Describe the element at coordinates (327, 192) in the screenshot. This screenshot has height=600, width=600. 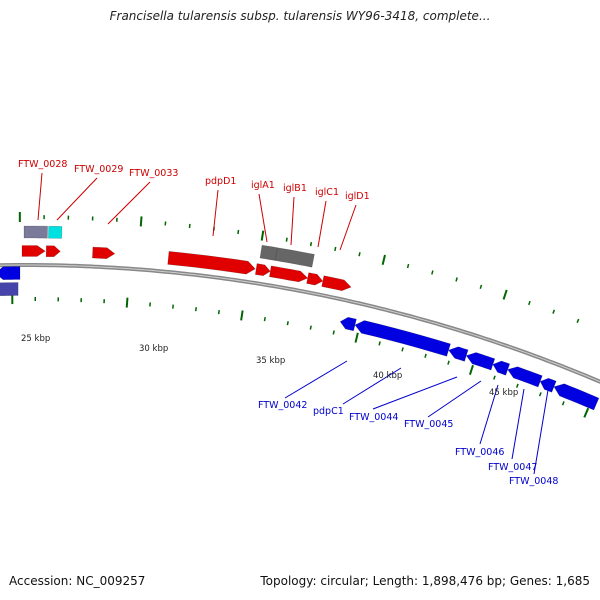
I see `gene-label: iglC1` at that location.